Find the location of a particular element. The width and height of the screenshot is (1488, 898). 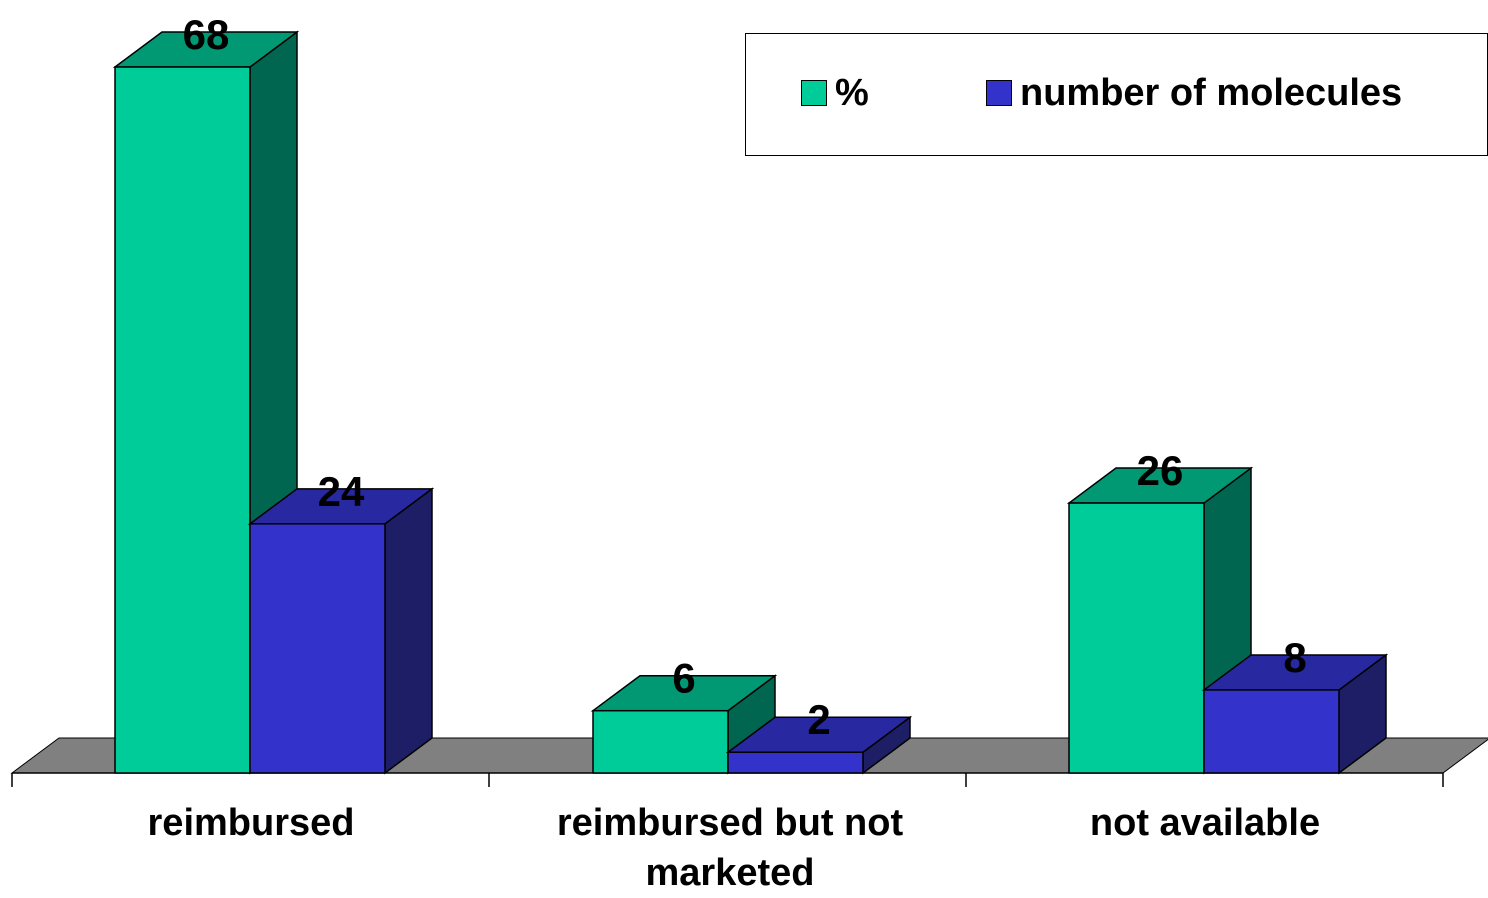

data-label-percent-0: 68 is located at coordinates (206, 34).